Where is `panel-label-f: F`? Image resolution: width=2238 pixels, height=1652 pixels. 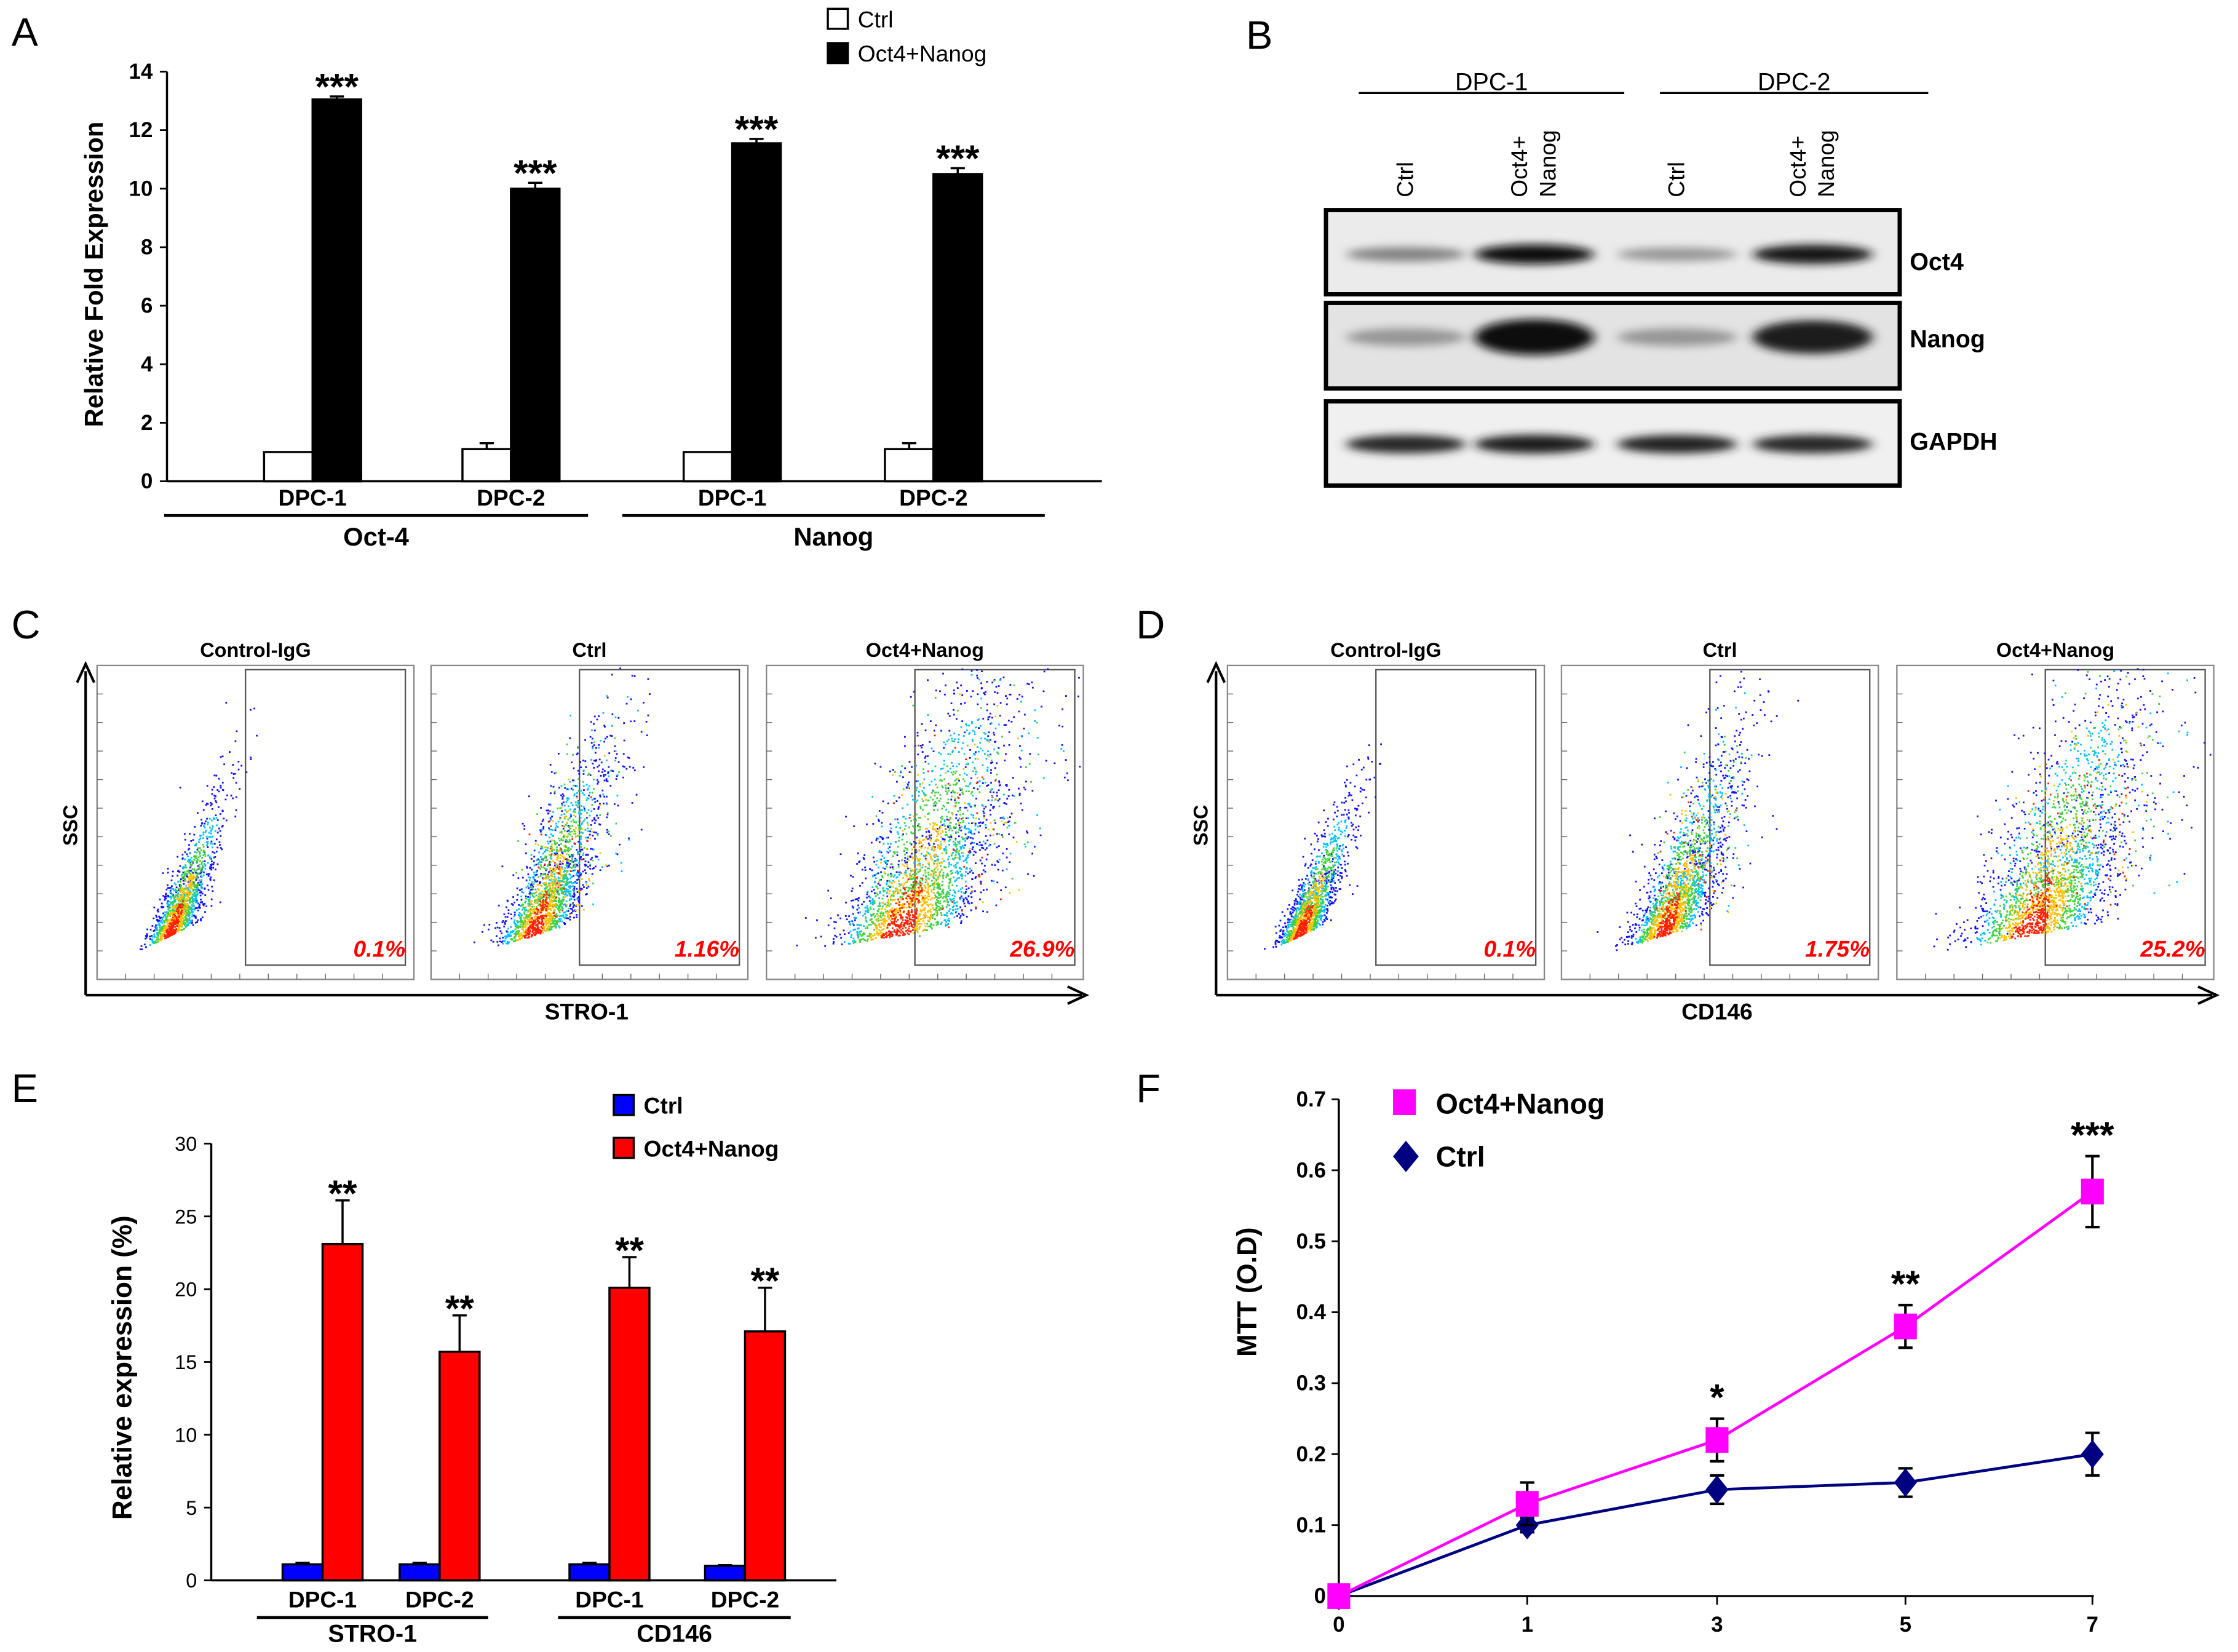
panel-label-f: F is located at coordinates (1148, 1088).